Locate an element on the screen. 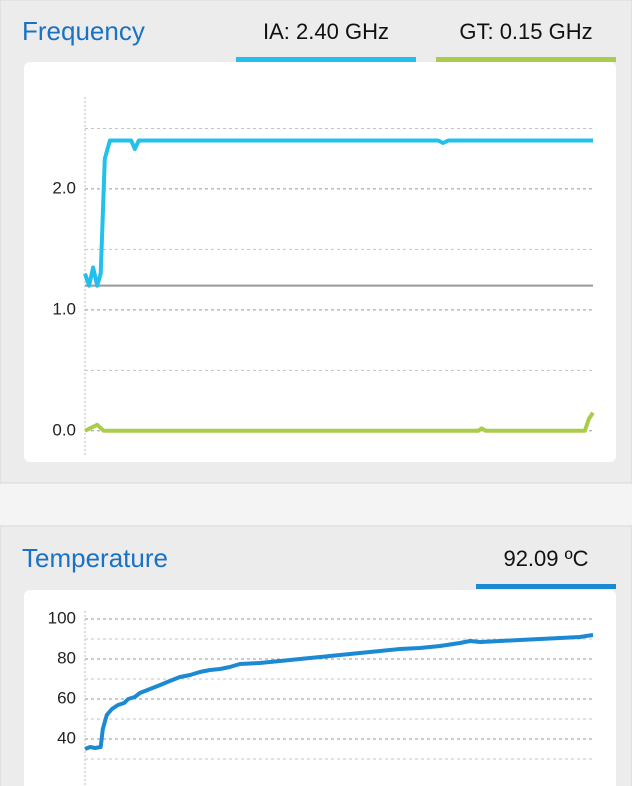  y-tick-label: 60 is located at coordinates (66, 697).